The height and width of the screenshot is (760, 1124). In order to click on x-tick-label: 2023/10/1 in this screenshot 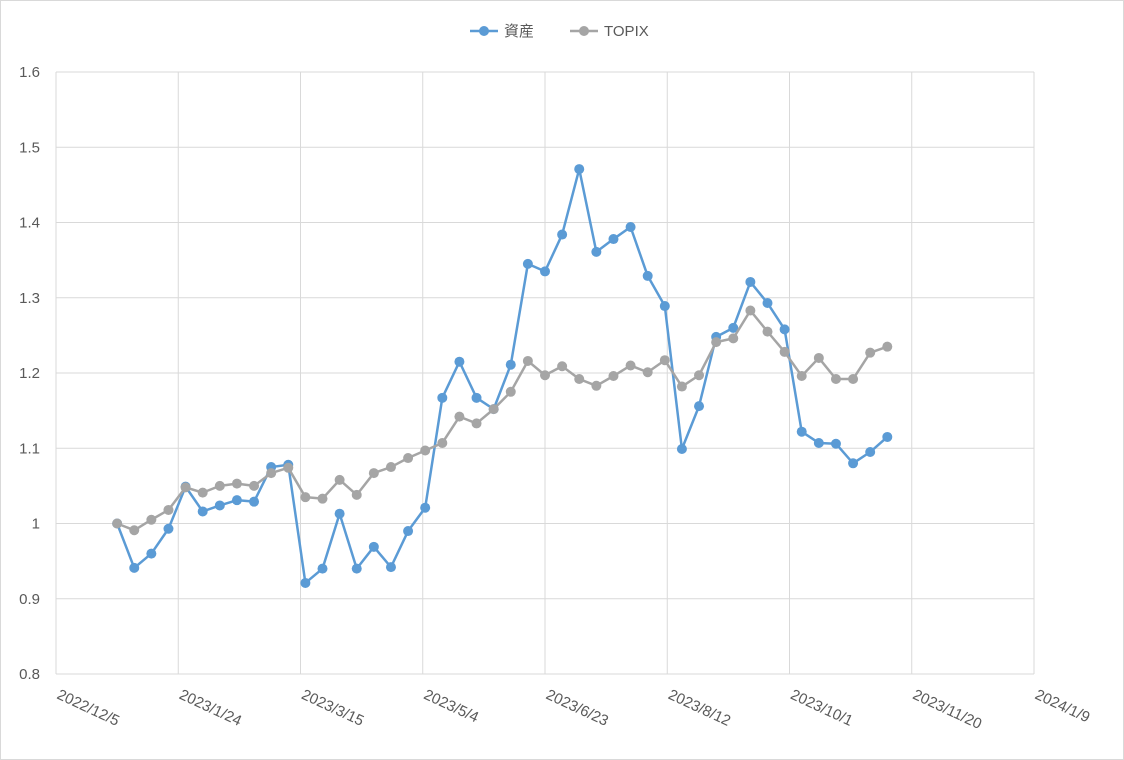, I will do `click(822, 708)`.